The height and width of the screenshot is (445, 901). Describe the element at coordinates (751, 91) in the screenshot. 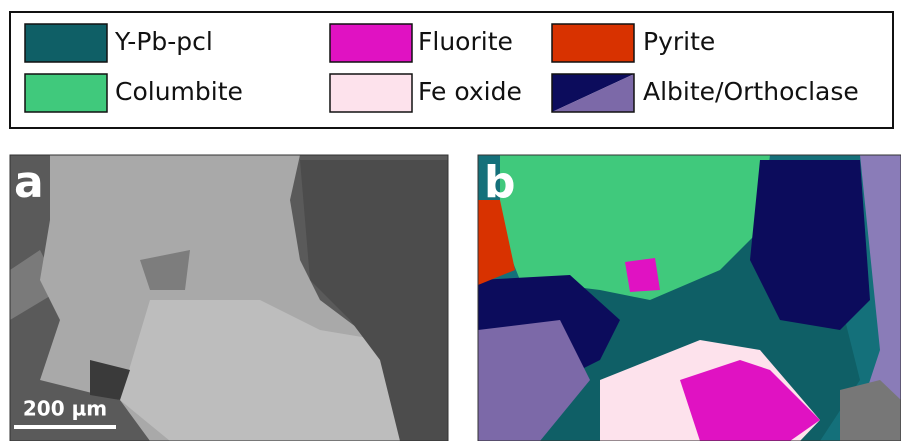

I see `legend-label: Albite/Orthoclase` at that location.